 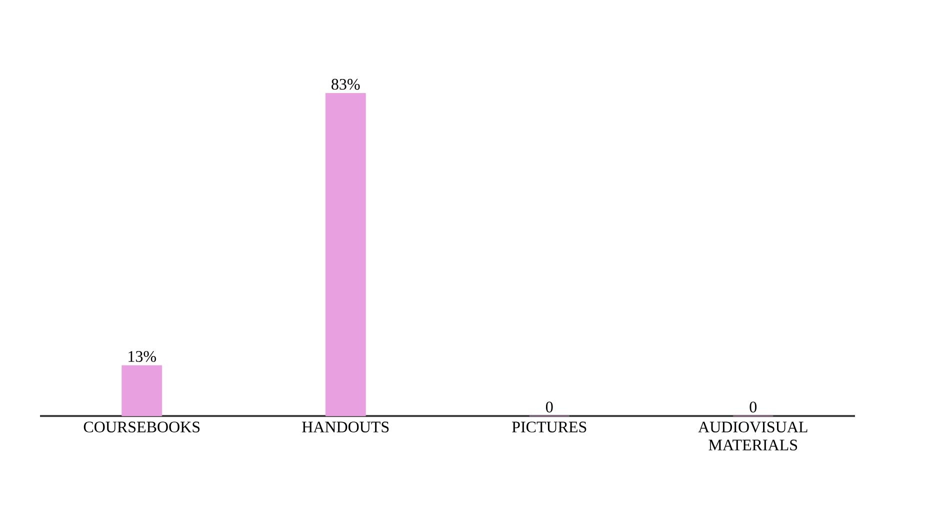 I want to click on x-tick-label: COURSEBOOKS, so click(x=142, y=427).